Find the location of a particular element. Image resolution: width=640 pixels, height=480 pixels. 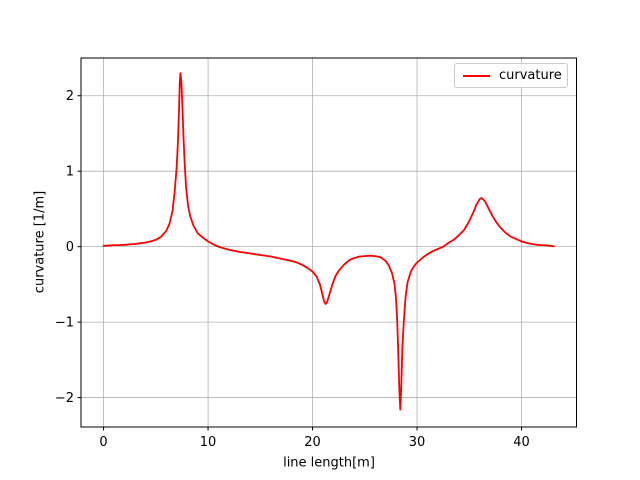

x-tick-label: 20 is located at coordinates (312, 442).